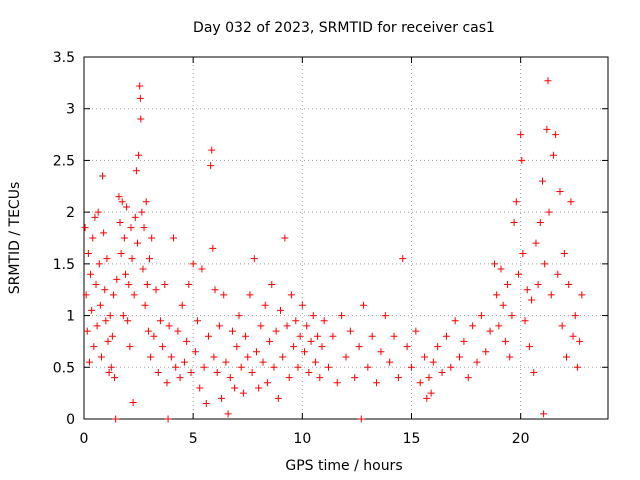 The height and width of the screenshot is (480, 640). What do you see at coordinates (412, 439) in the screenshot?
I see `x-tick-label: 15` at bounding box center [412, 439].